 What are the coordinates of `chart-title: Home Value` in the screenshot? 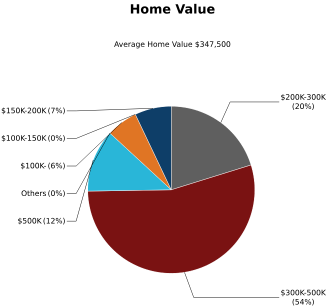 It's located at (172, 9).